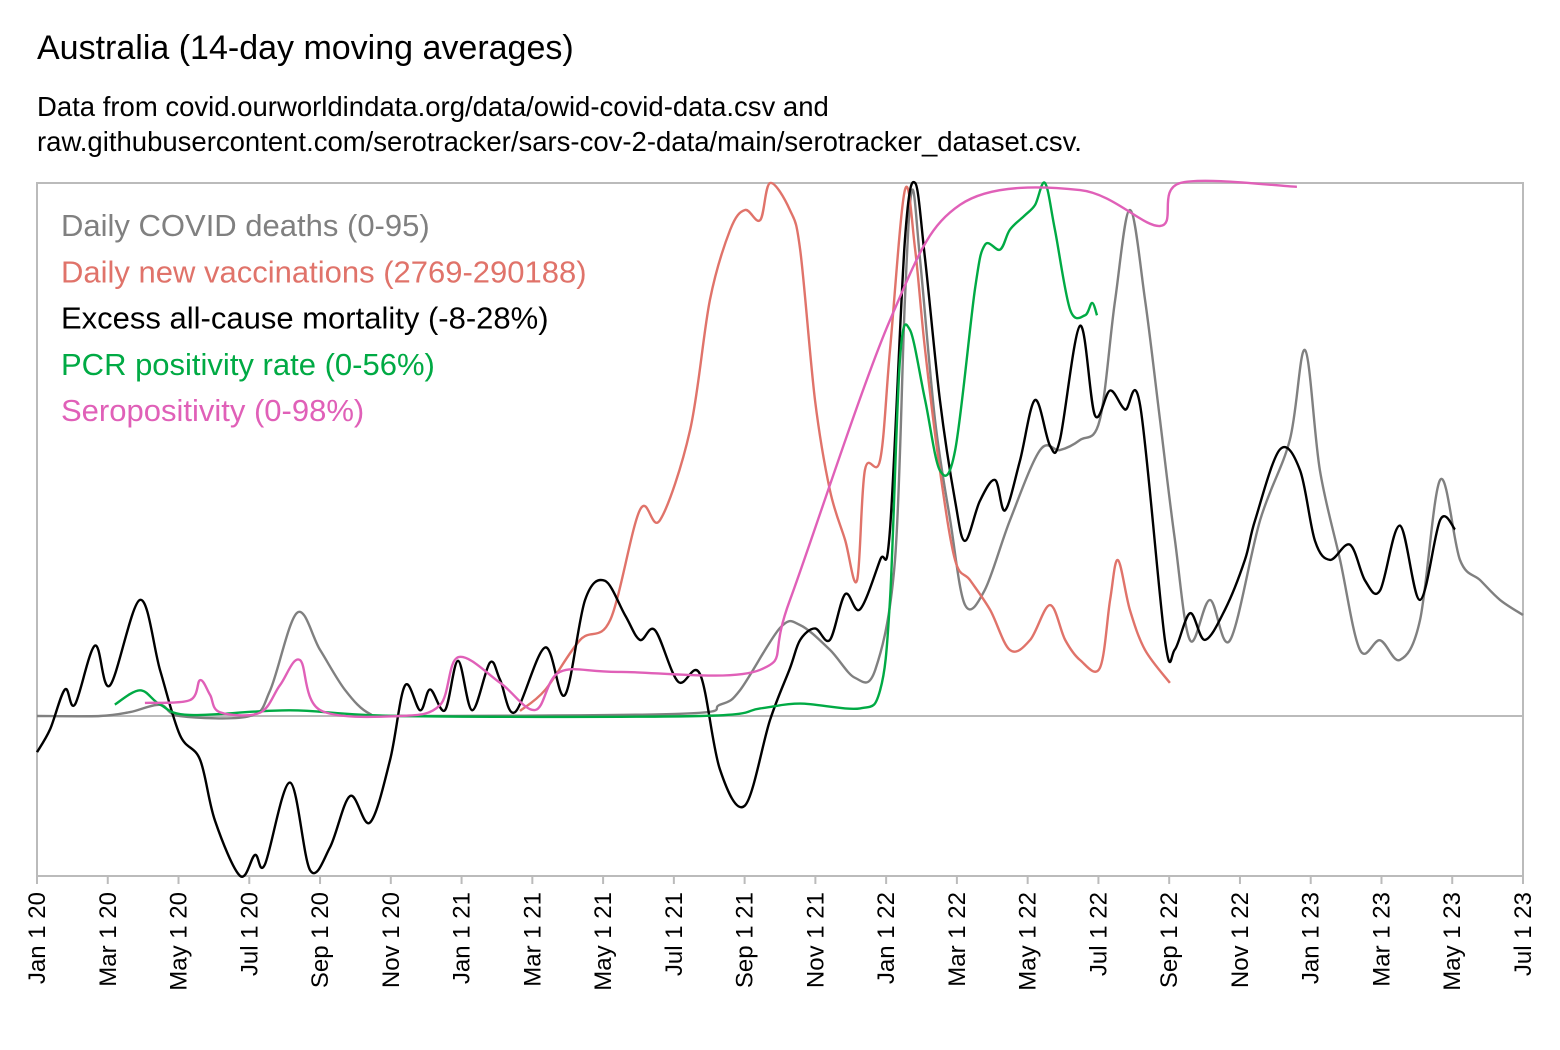  What do you see at coordinates (603, 941) in the screenshot?
I see `x-tick-label: May 1 21` at bounding box center [603, 941].